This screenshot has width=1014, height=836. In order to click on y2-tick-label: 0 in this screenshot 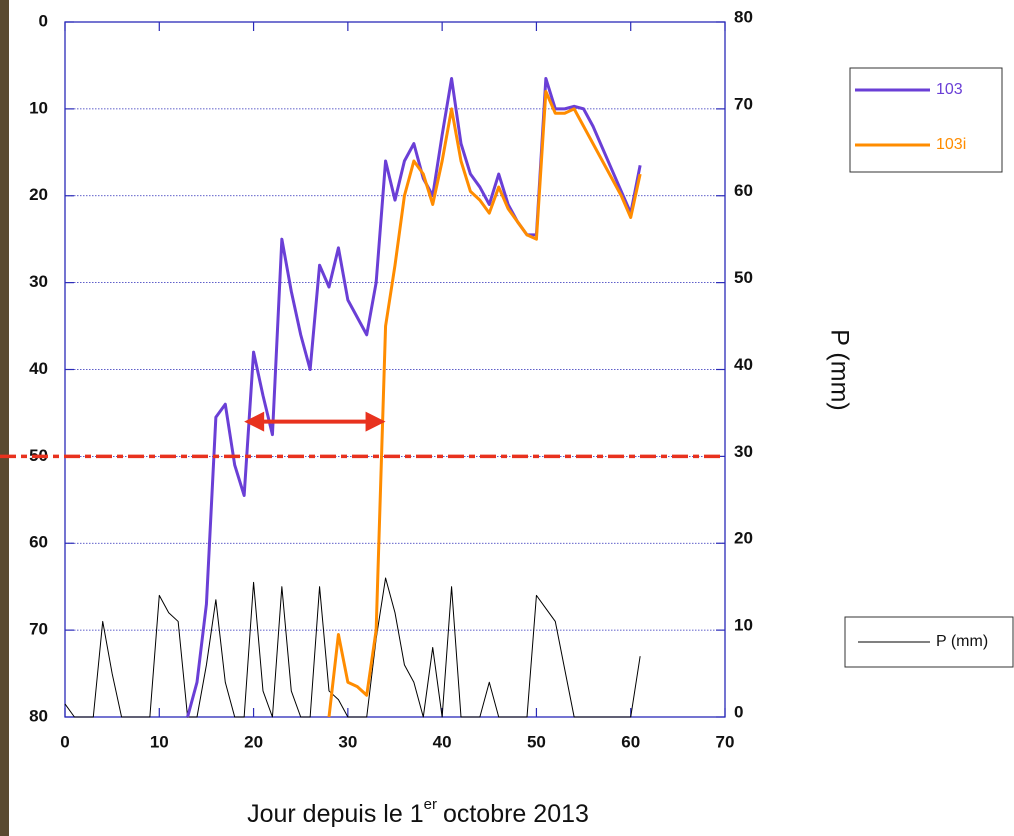, I will do `click(738, 711)`.